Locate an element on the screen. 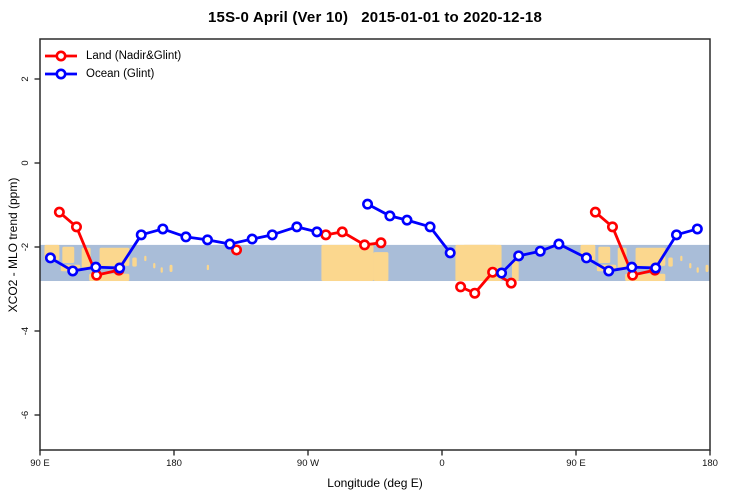 This screenshot has width=750, height=500. legend-swatch-land-icon is located at coordinates (61, 56).